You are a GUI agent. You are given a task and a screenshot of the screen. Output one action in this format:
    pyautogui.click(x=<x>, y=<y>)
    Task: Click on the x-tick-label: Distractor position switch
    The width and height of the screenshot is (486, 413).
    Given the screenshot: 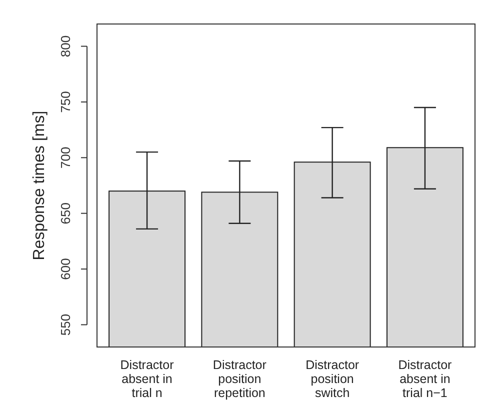 What is the action you would take?
    pyautogui.click(x=333, y=379)
    